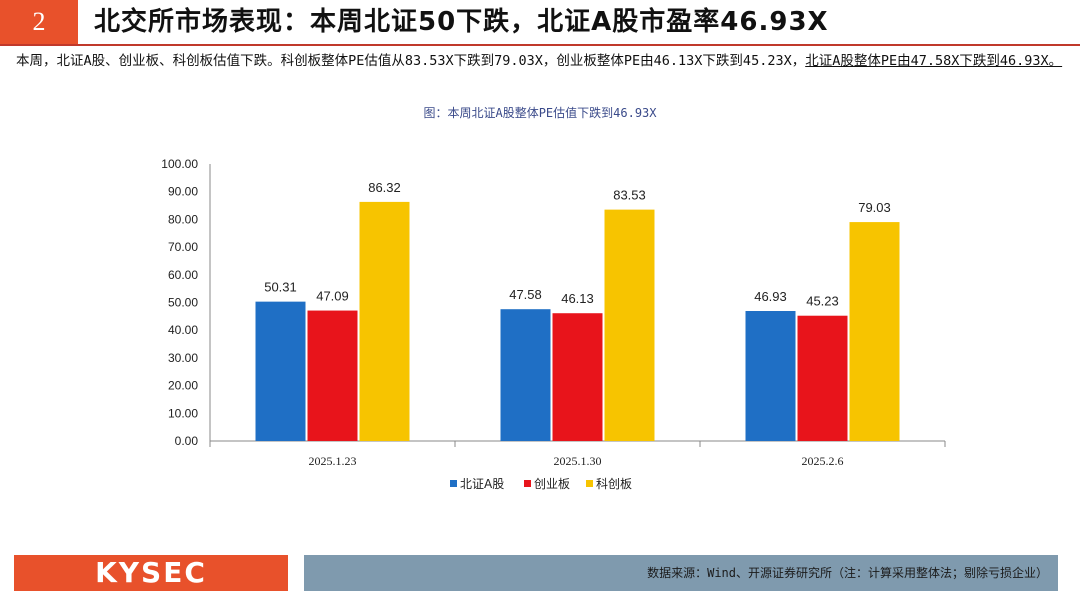 The height and width of the screenshot is (607, 1080). Describe the element at coordinates (577, 298) in the screenshot. I see `data-label: 46.13` at that location.